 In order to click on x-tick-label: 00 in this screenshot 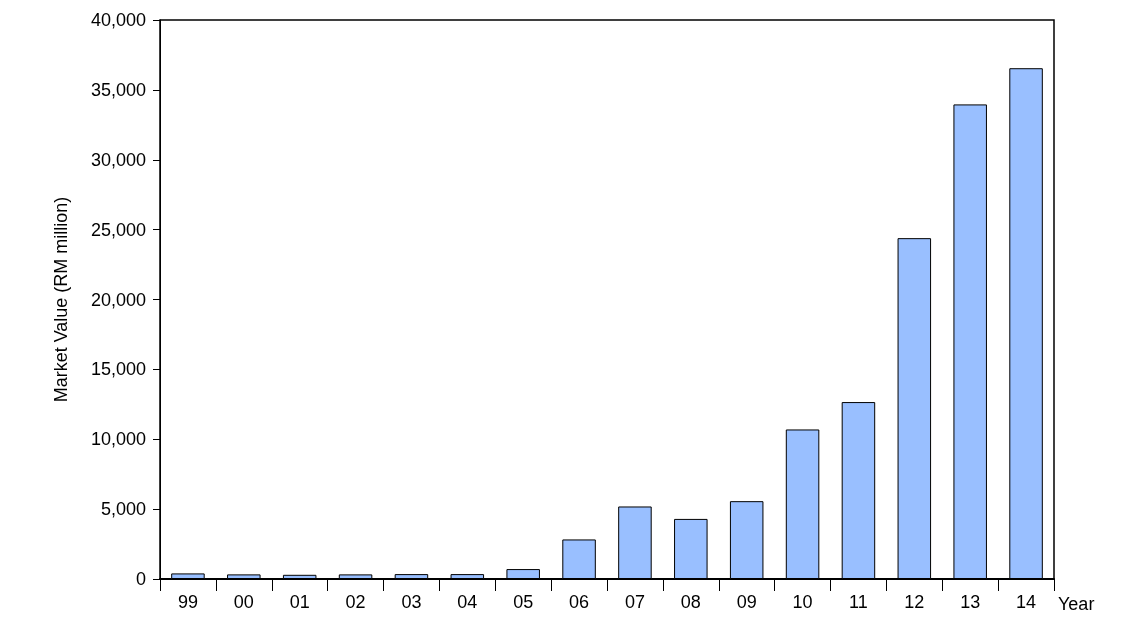, I will do `click(243, 602)`.